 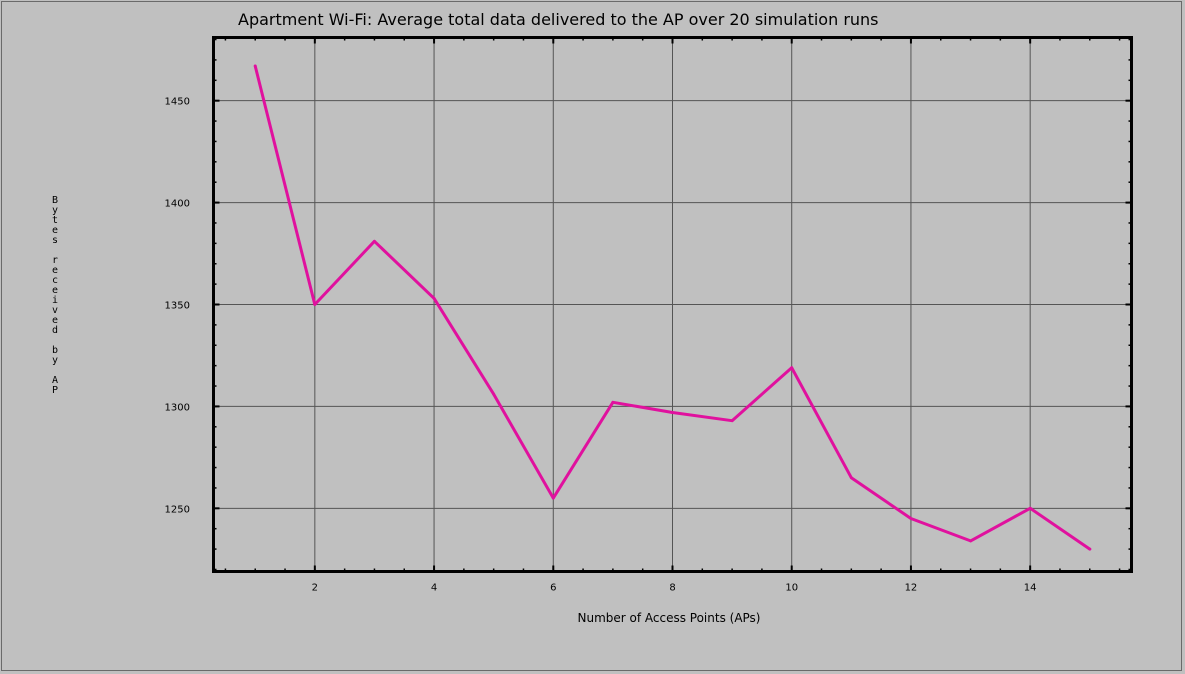 What do you see at coordinates (177, 204) in the screenshot?
I see `y-tick-label: 1400` at bounding box center [177, 204].